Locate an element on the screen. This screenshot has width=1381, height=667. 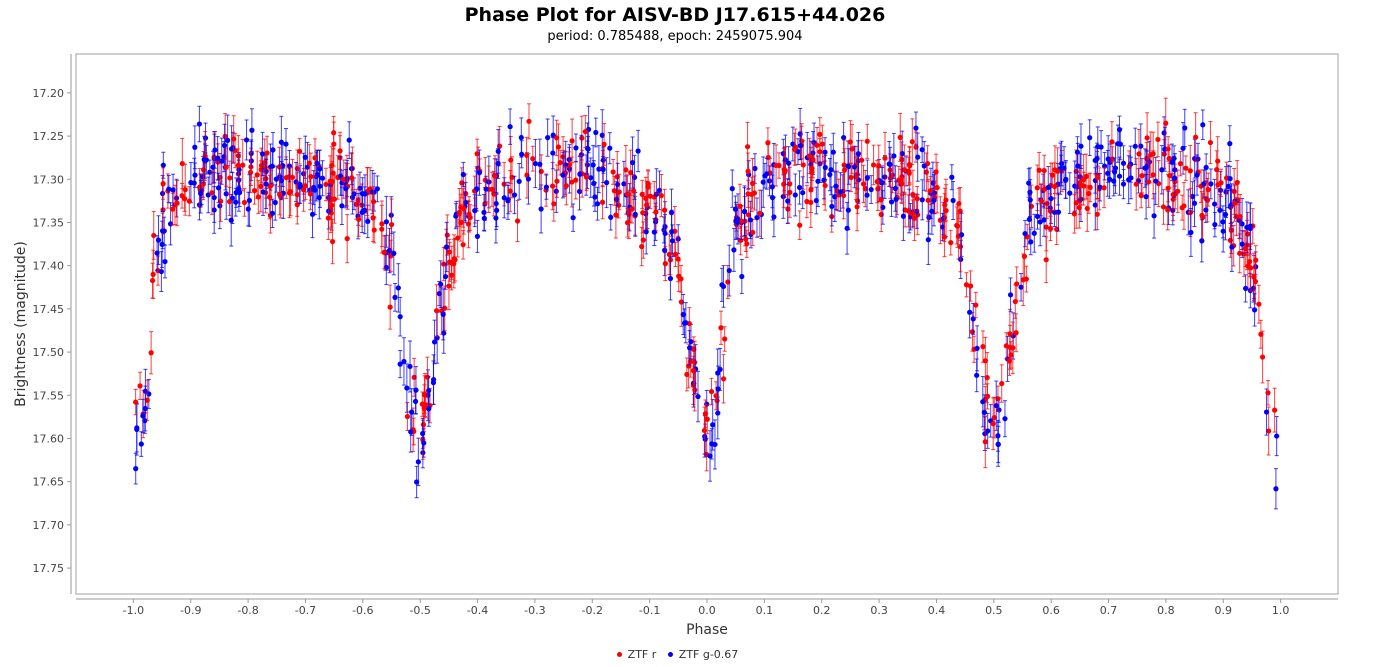
legend: ZTF r ZTF g-0.67 is located at coordinates (677, 654).